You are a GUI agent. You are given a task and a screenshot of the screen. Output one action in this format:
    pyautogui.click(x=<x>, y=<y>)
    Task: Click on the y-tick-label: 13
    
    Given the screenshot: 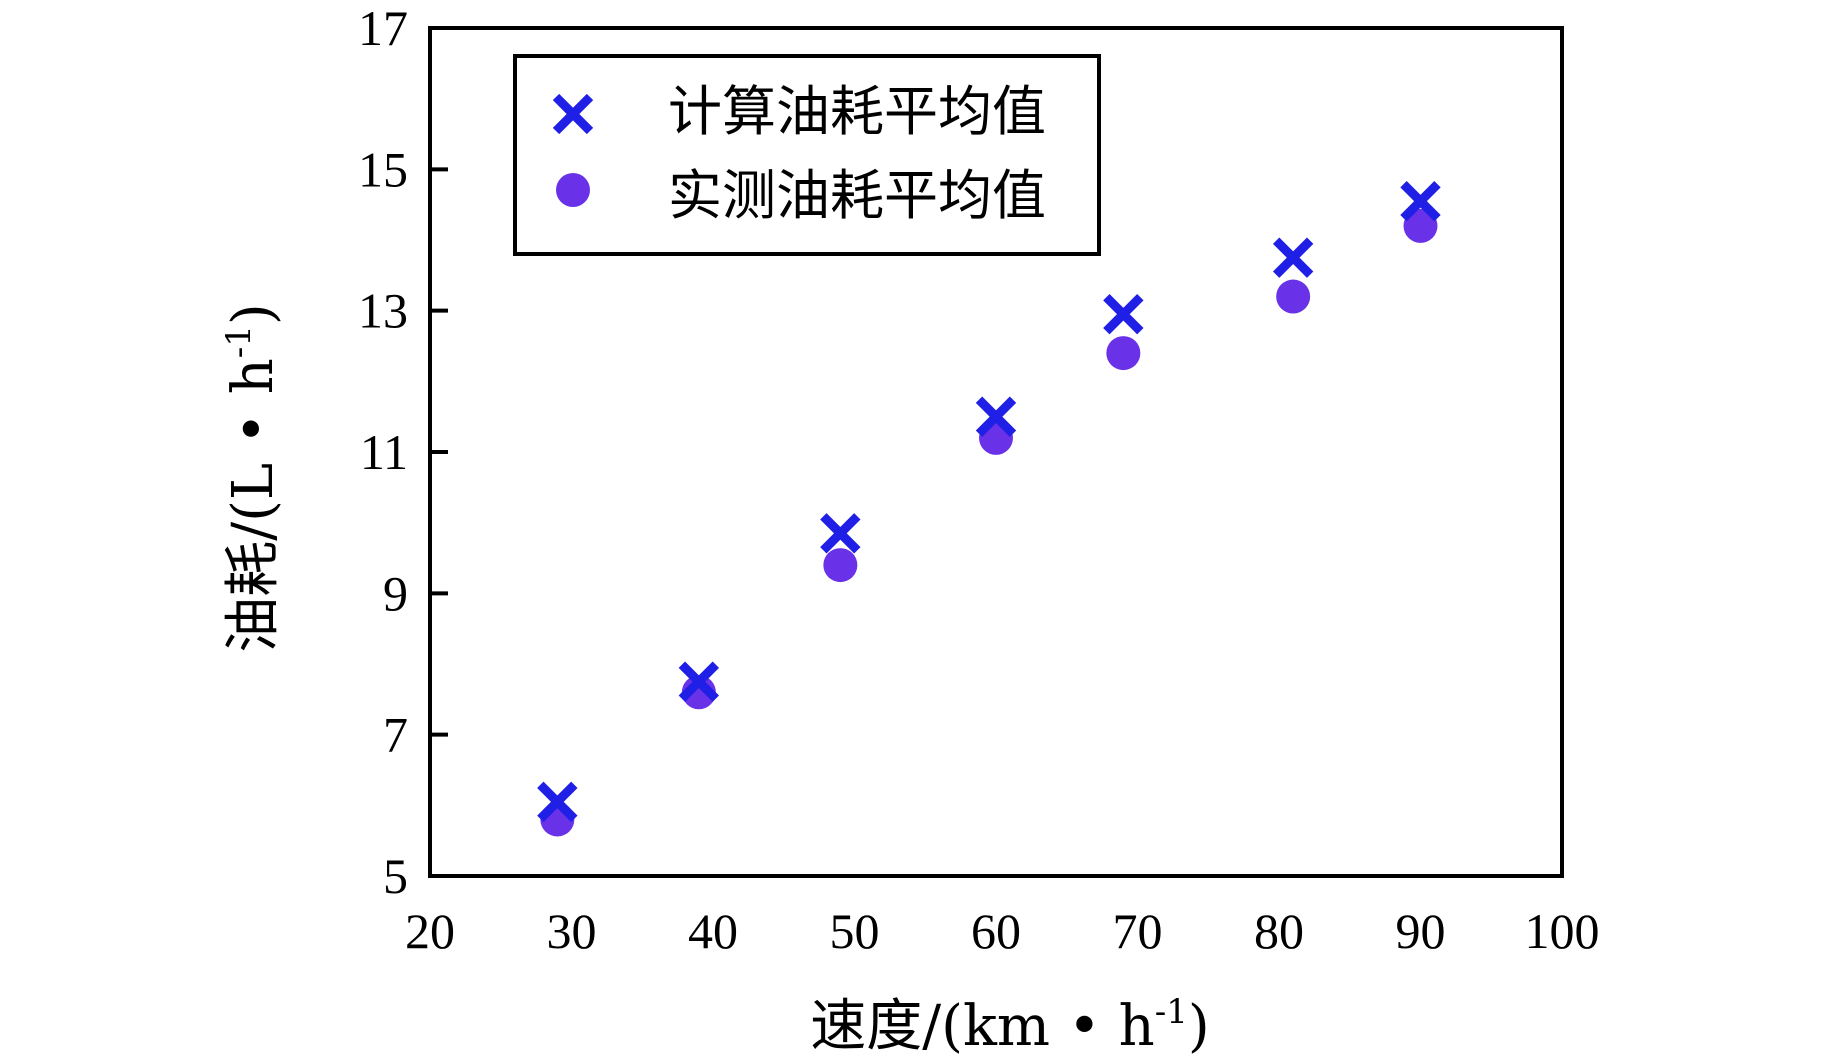 What is the action you would take?
    pyautogui.click(x=383, y=311)
    